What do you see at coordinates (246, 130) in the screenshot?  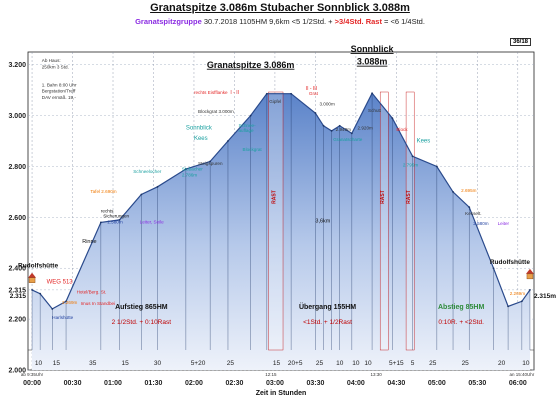 I see `route-annotation: auflage` at bounding box center [246, 130].